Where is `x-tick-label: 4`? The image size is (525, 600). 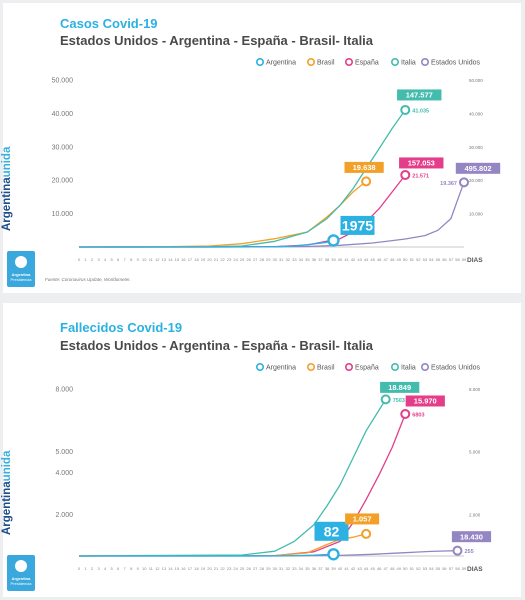
x-tick-label: 4 is located at coordinates (105, 259).